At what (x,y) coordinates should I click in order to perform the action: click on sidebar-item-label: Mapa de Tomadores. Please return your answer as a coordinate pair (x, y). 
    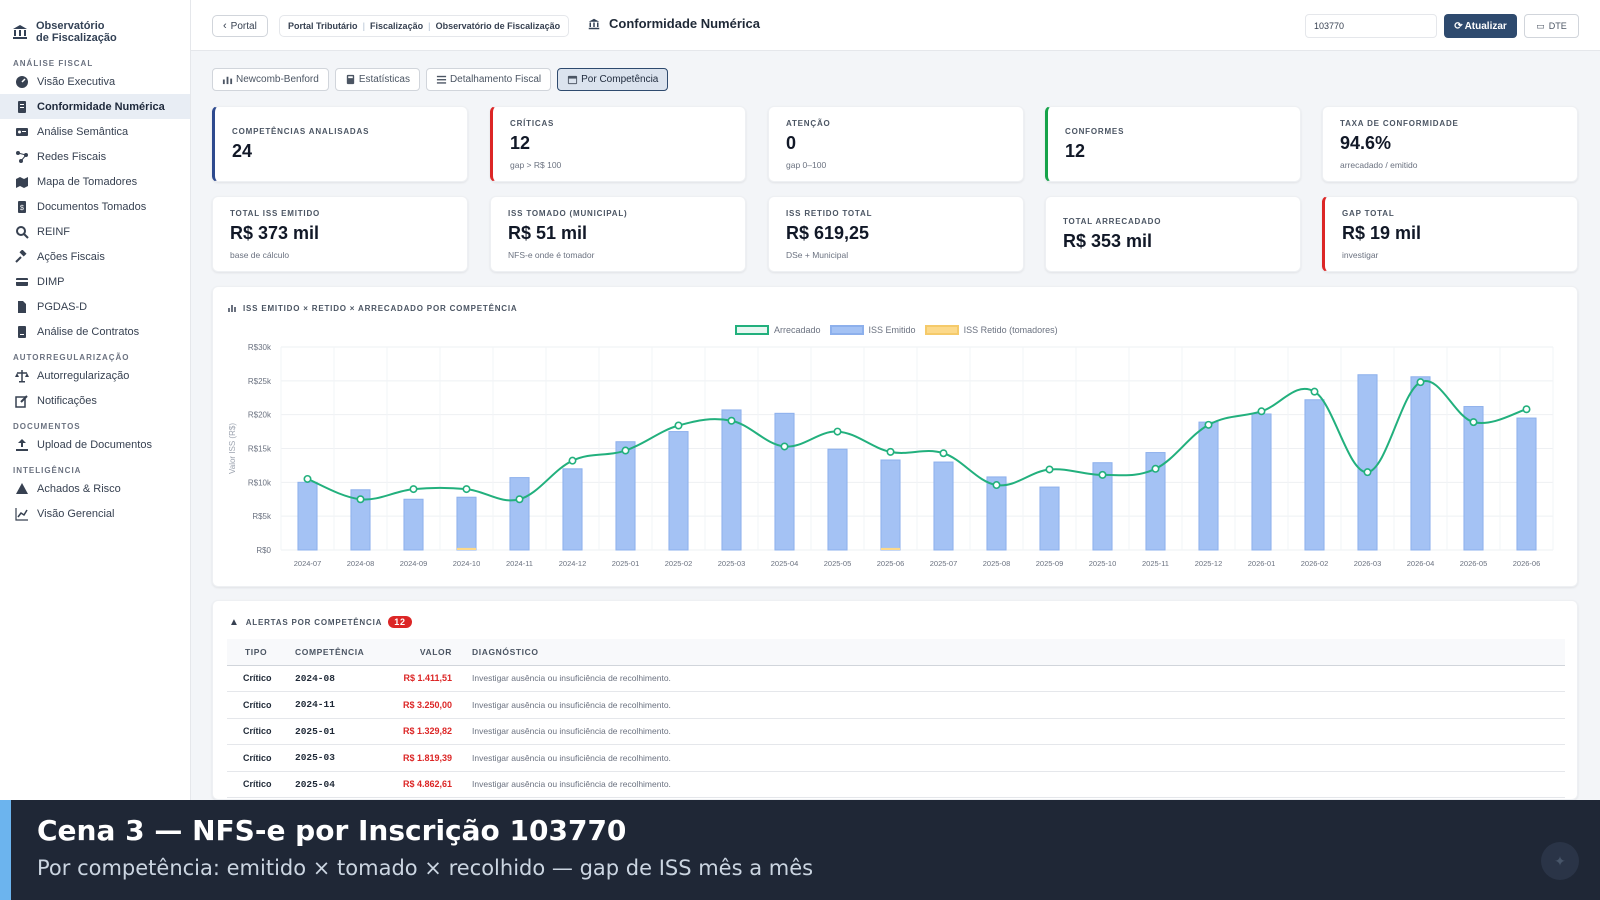
    Looking at the image, I should click on (87, 181).